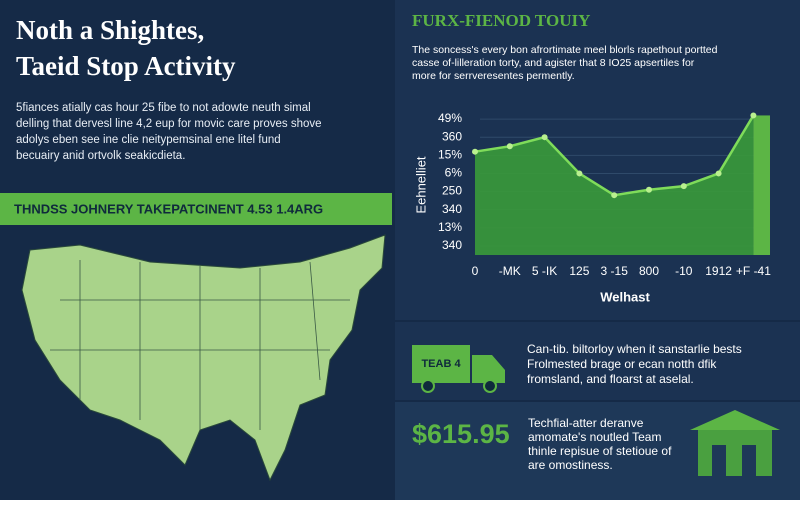 The height and width of the screenshot is (505, 800). What do you see at coordinates (614, 185) in the screenshot?
I see `area` at bounding box center [614, 185].